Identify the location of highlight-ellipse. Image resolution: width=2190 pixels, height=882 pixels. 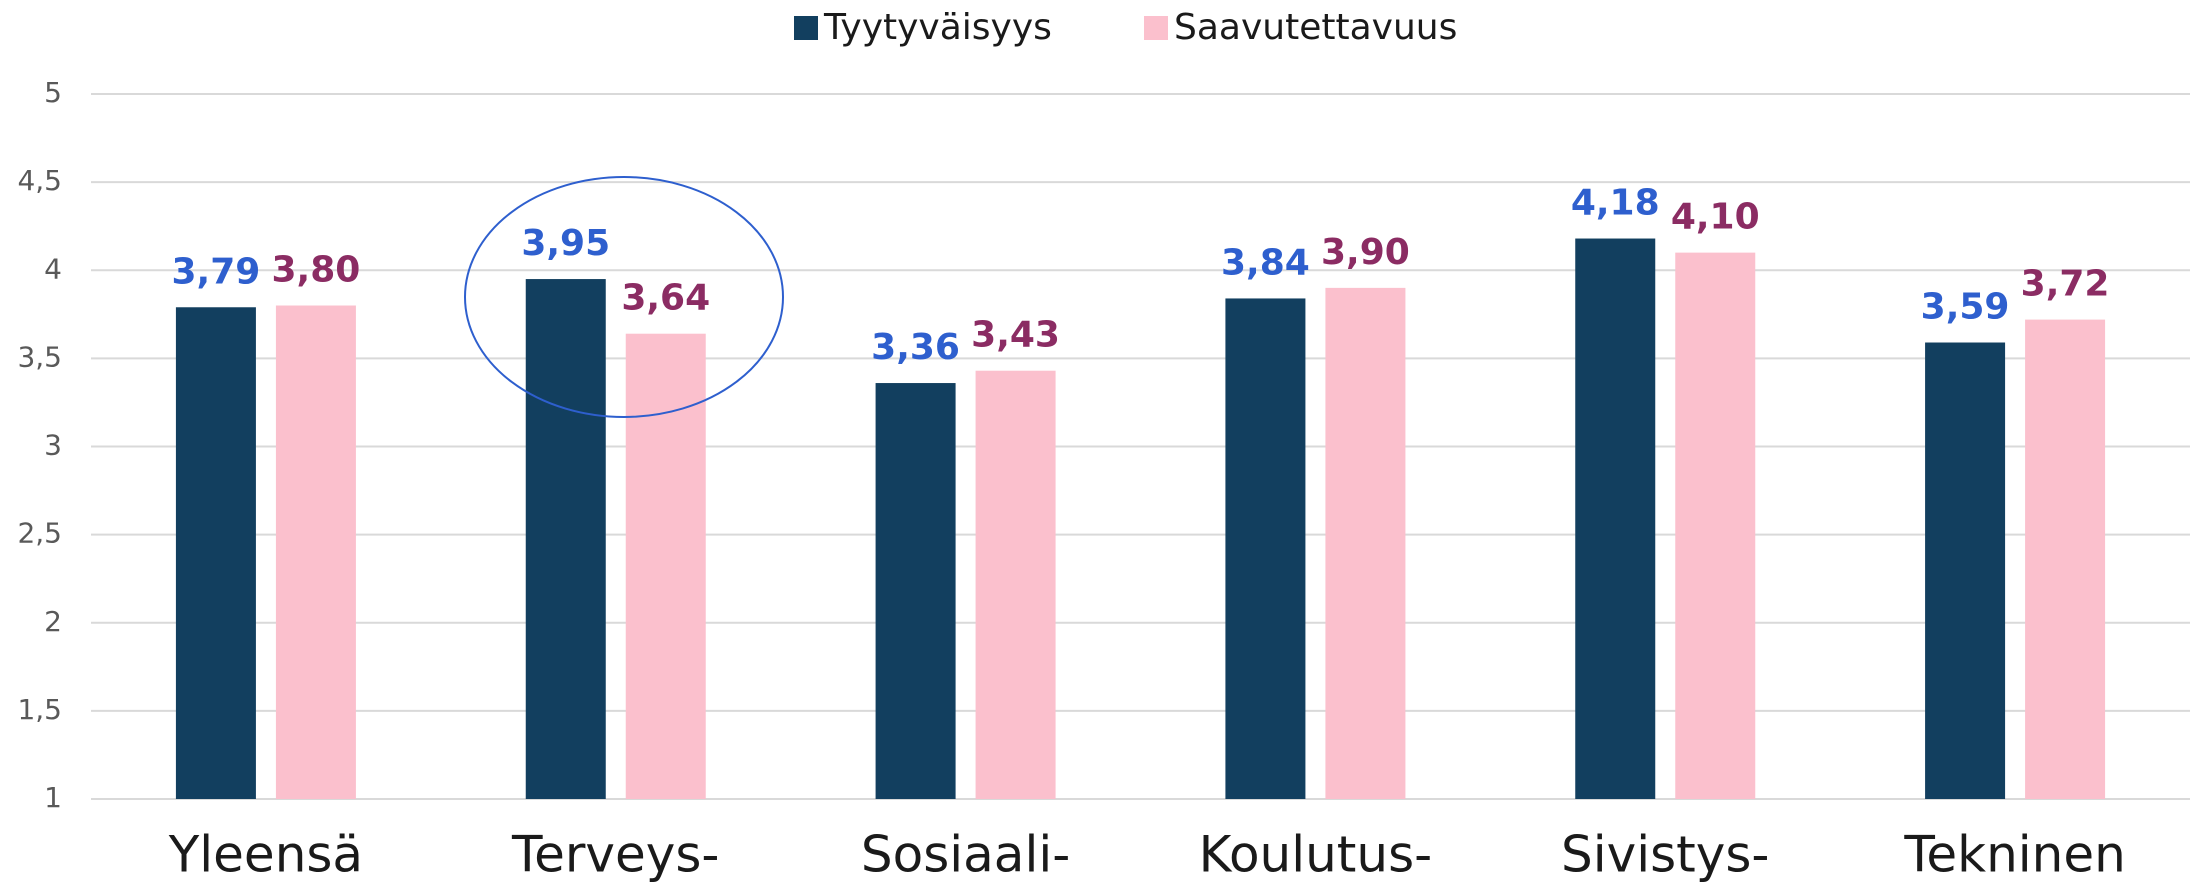
(624, 297).